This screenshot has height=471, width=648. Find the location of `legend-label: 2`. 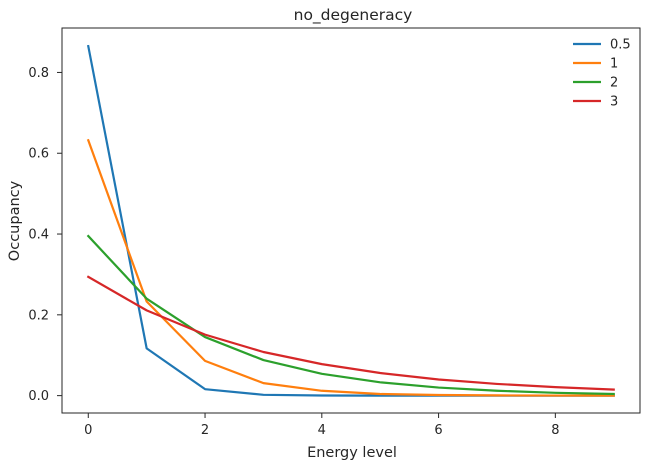

legend-label: 2 is located at coordinates (614, 83).